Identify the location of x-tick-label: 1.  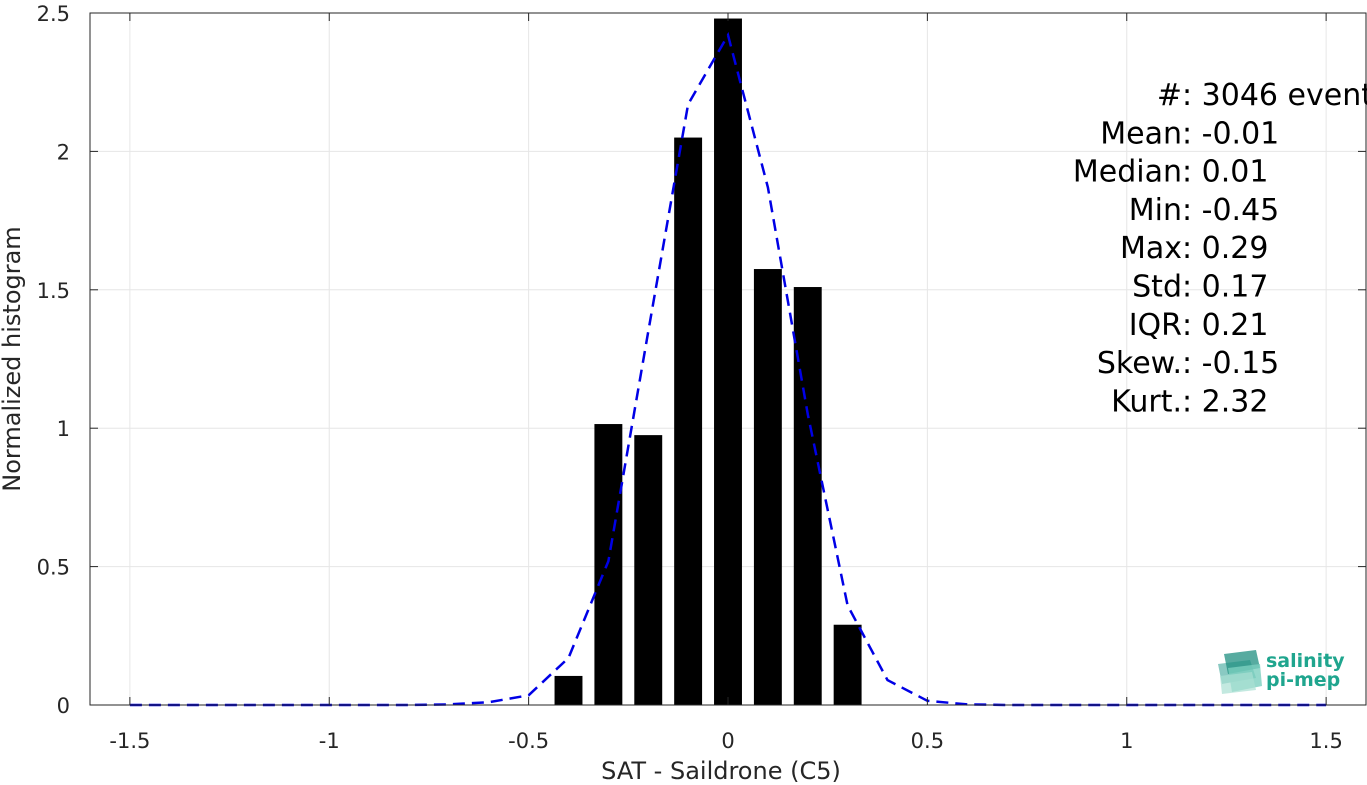
(1126, 741).